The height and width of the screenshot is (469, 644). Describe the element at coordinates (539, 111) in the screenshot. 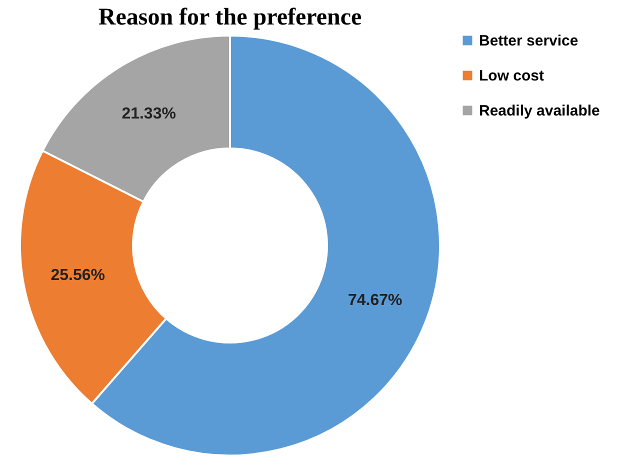

I see `legend-label: Readily available` at that location.